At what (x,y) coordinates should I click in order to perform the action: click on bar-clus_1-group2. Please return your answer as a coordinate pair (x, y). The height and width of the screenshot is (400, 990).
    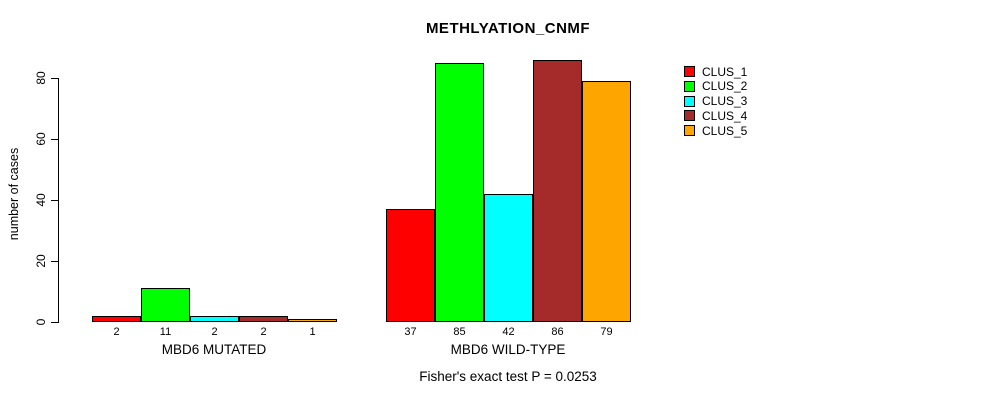
    Looking at the image, I should click on (410, 265).